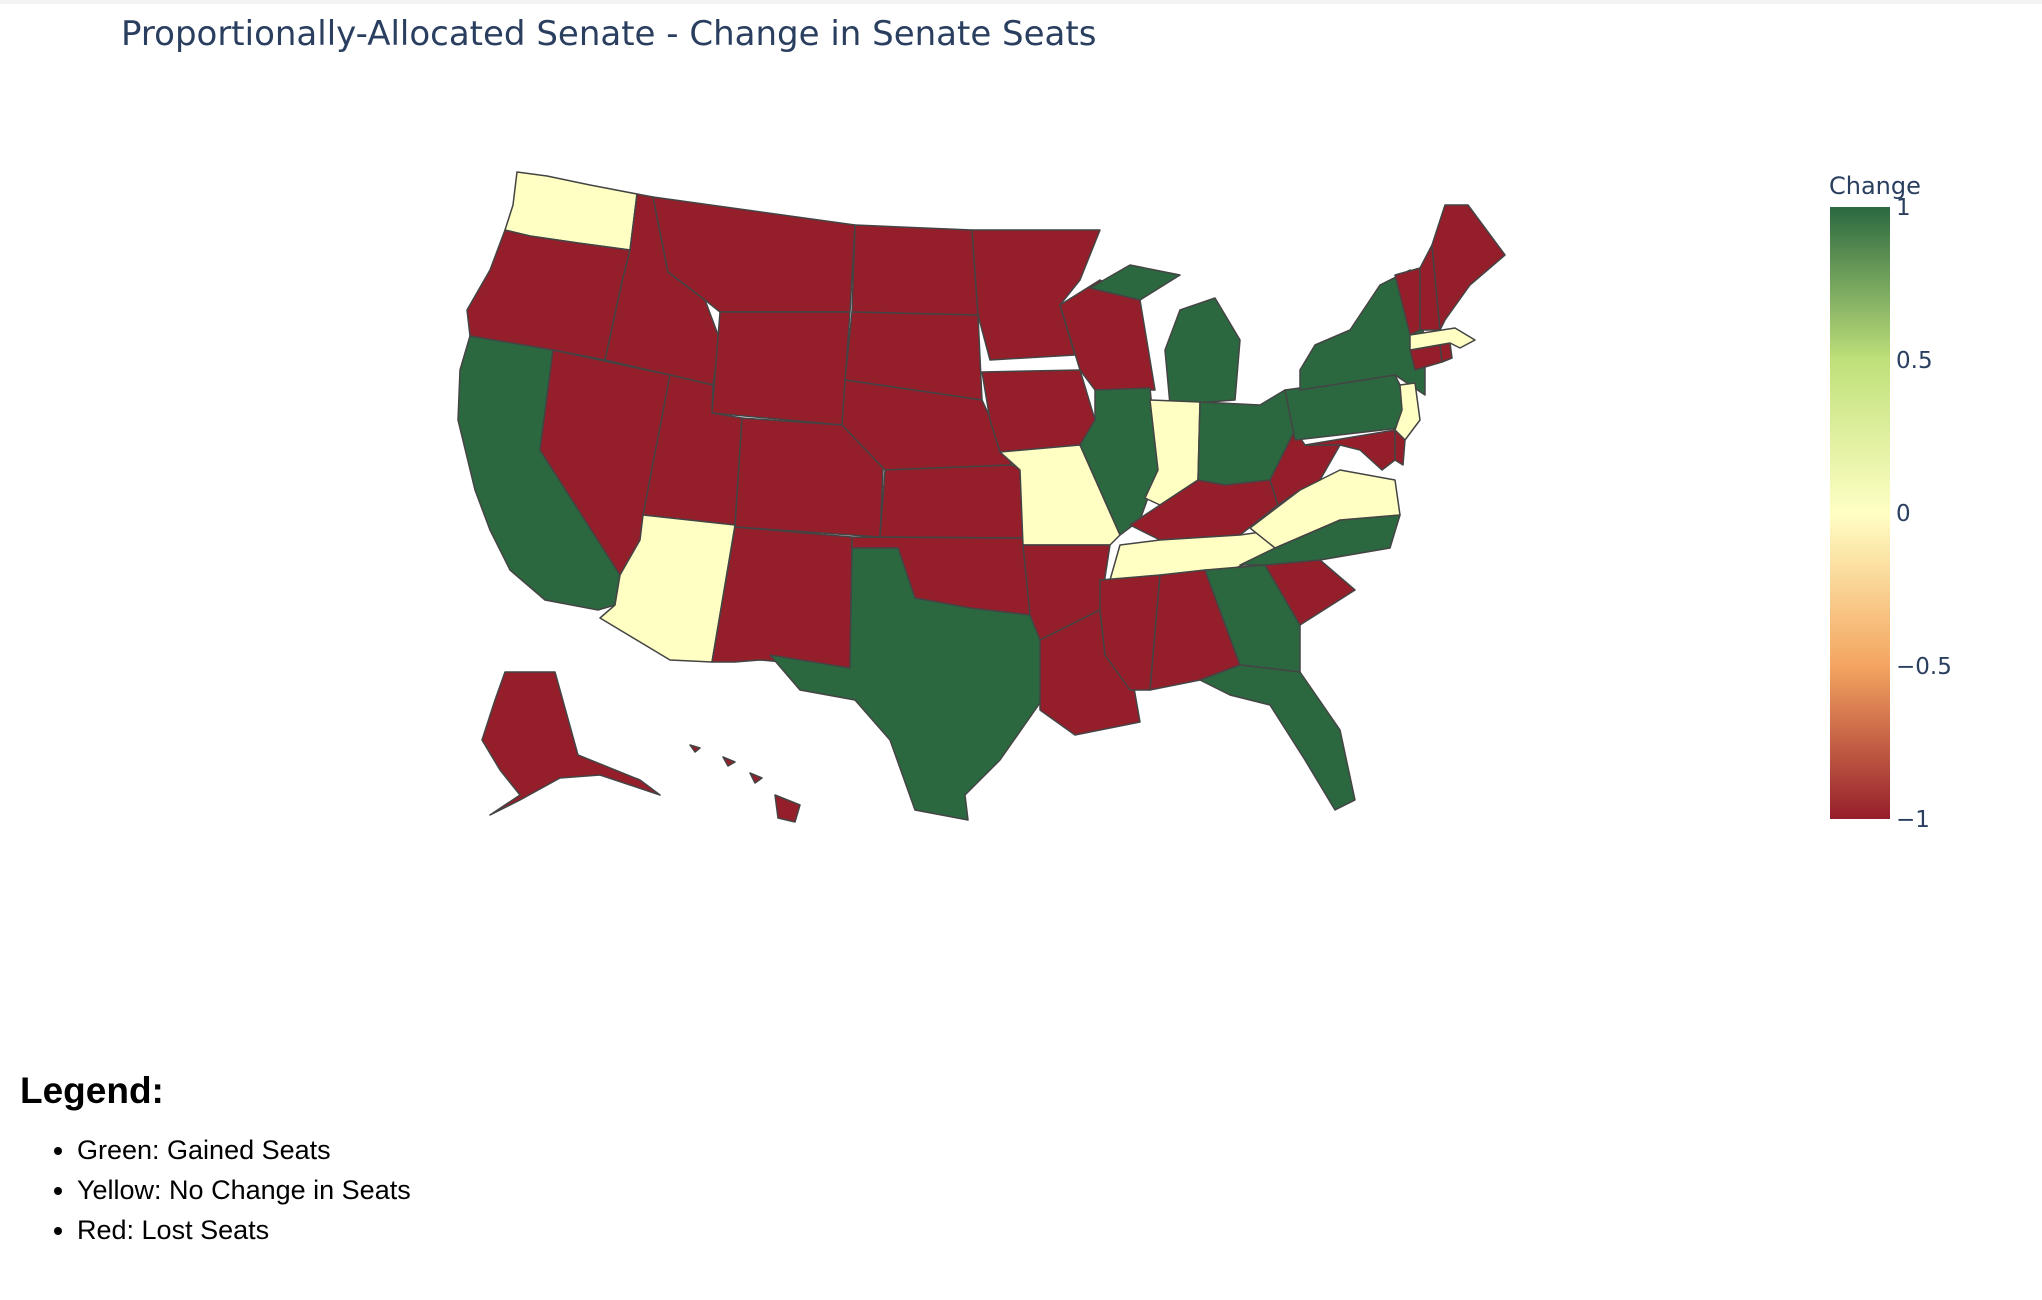  I want to click on legend-heading: Legend:, so click(92, 1090).